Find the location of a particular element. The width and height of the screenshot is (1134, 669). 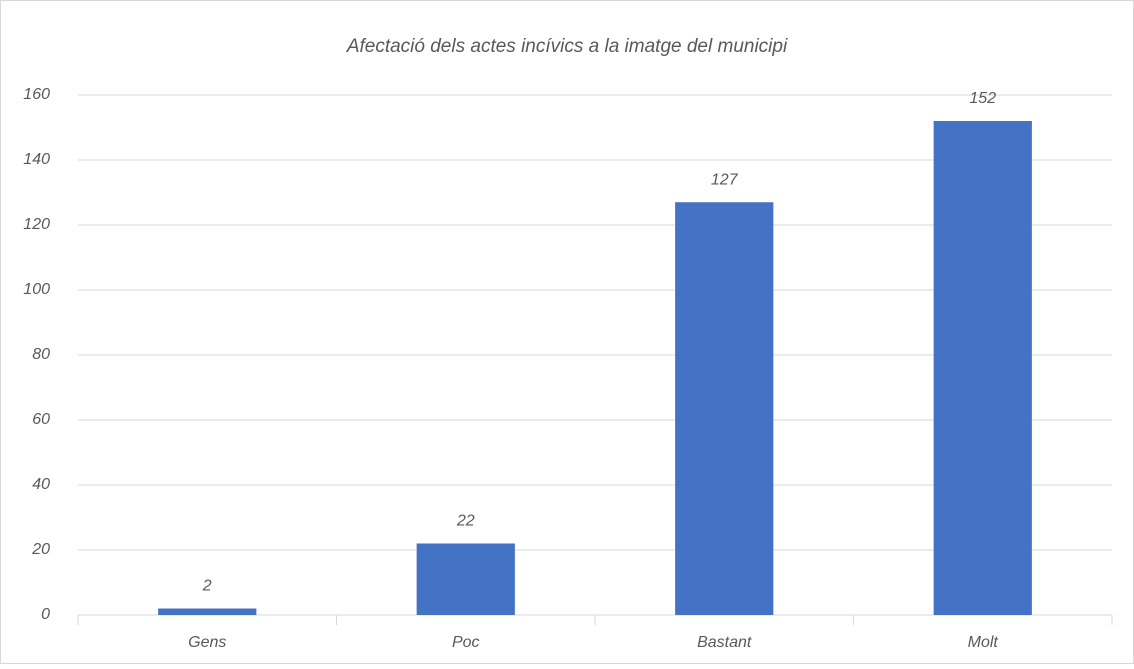

data-label: 152 is located at coordinates (982, 98).